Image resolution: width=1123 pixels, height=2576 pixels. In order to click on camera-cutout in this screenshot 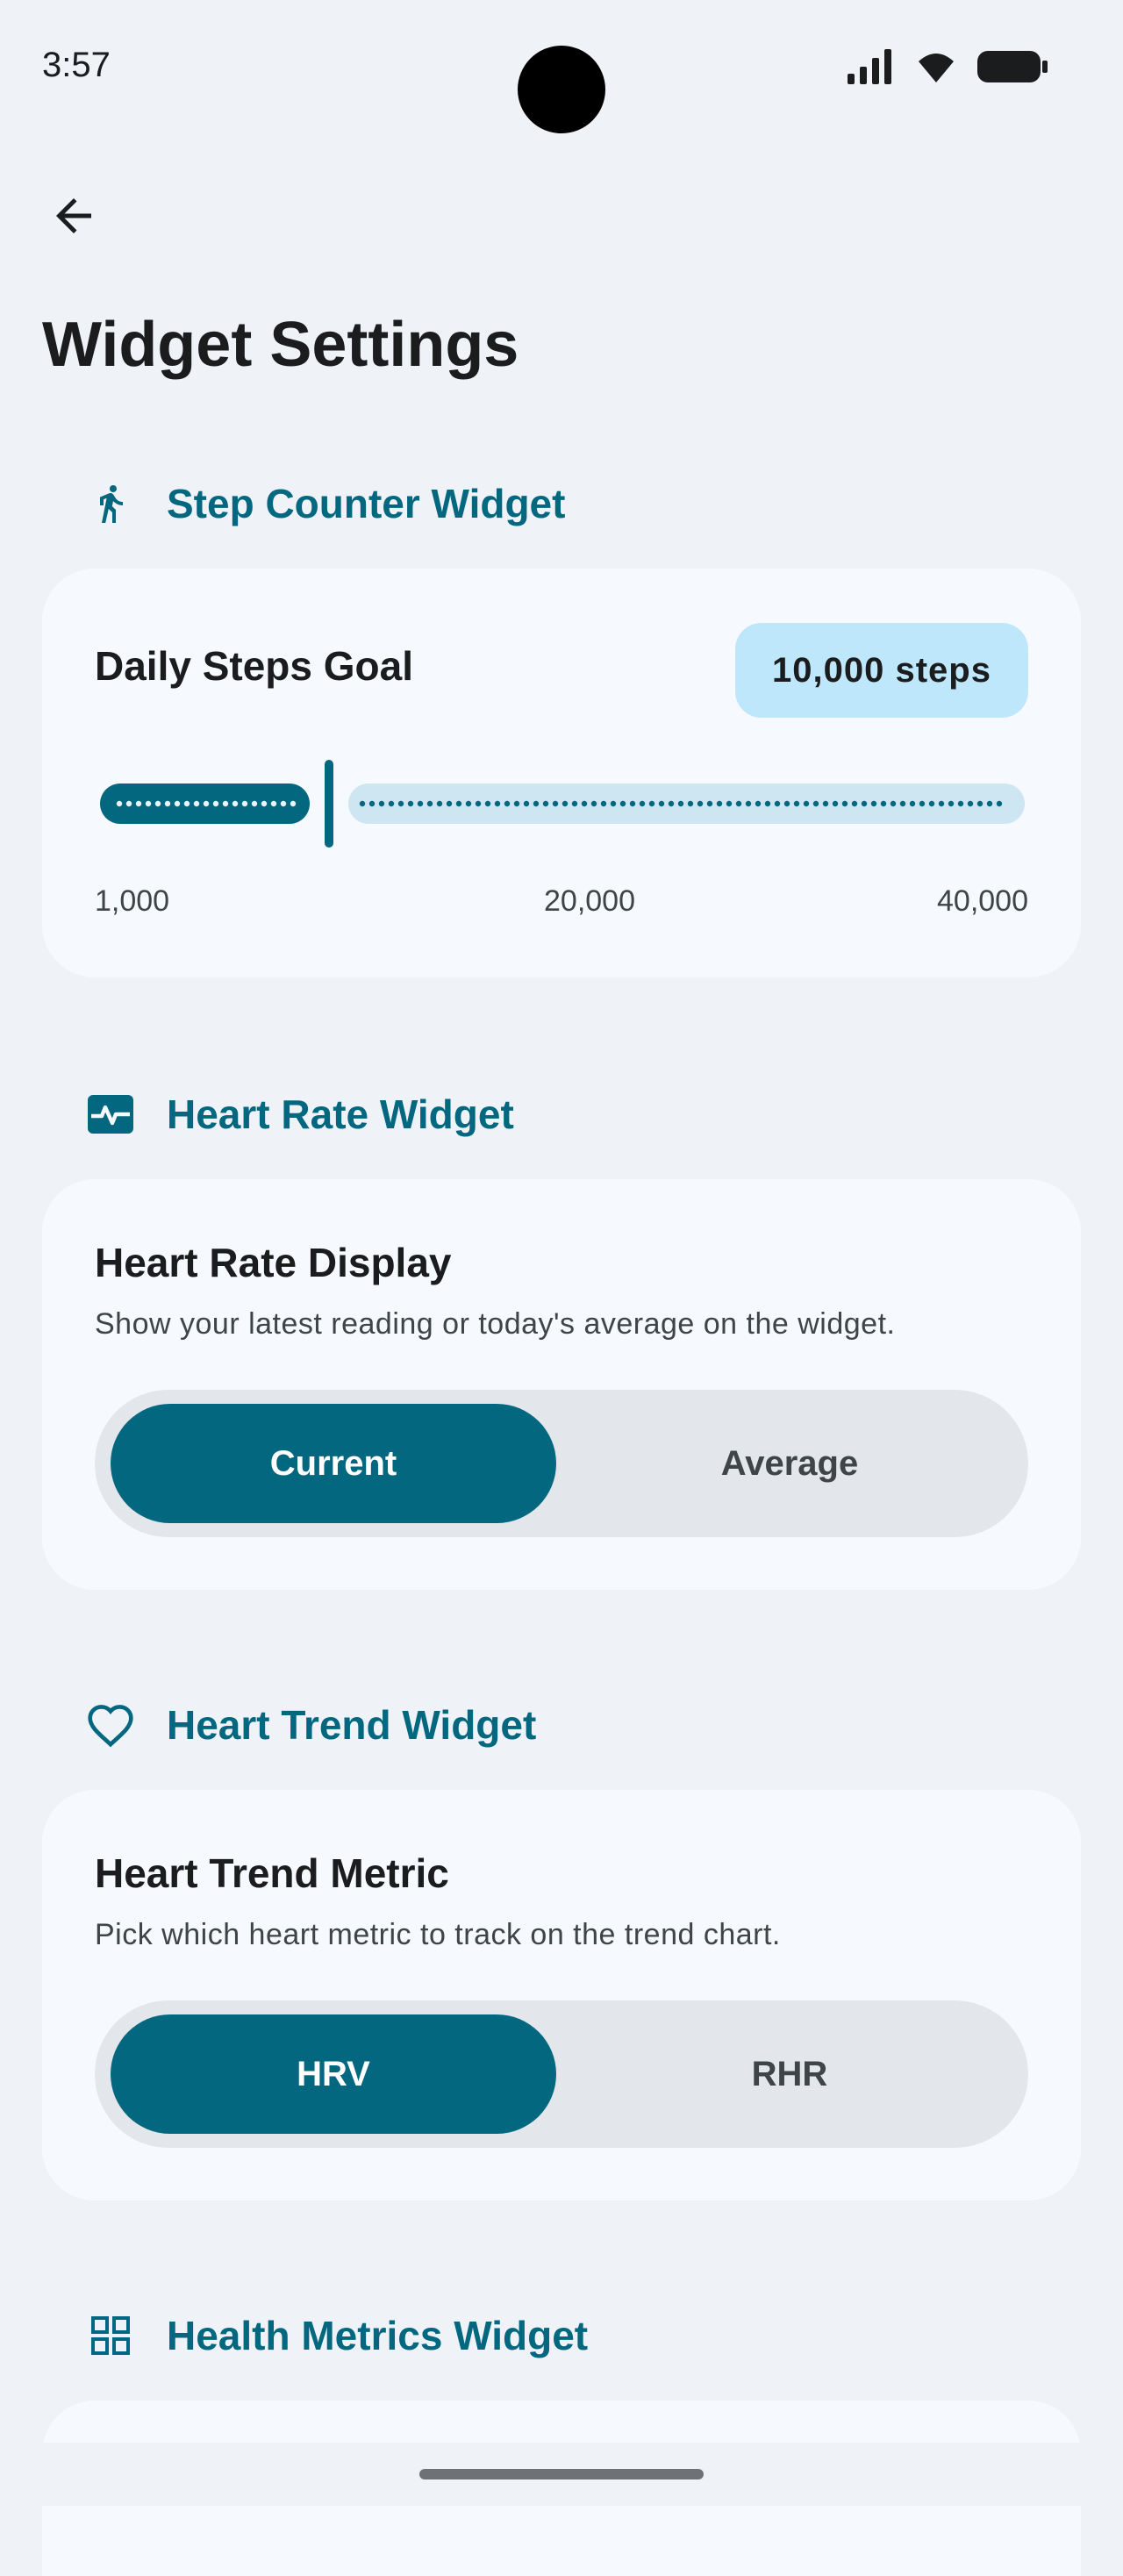, I will do `click(561, 89)`.